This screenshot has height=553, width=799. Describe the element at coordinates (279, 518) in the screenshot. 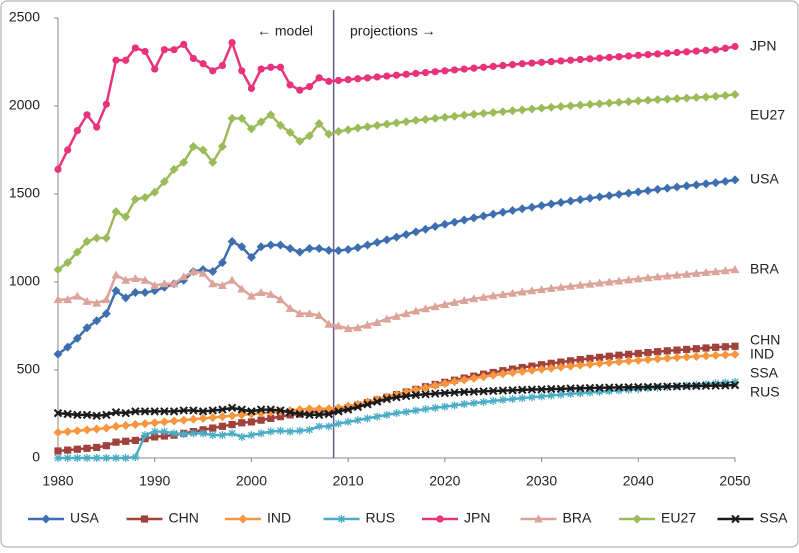

I see `legend-label: IND` at that location.